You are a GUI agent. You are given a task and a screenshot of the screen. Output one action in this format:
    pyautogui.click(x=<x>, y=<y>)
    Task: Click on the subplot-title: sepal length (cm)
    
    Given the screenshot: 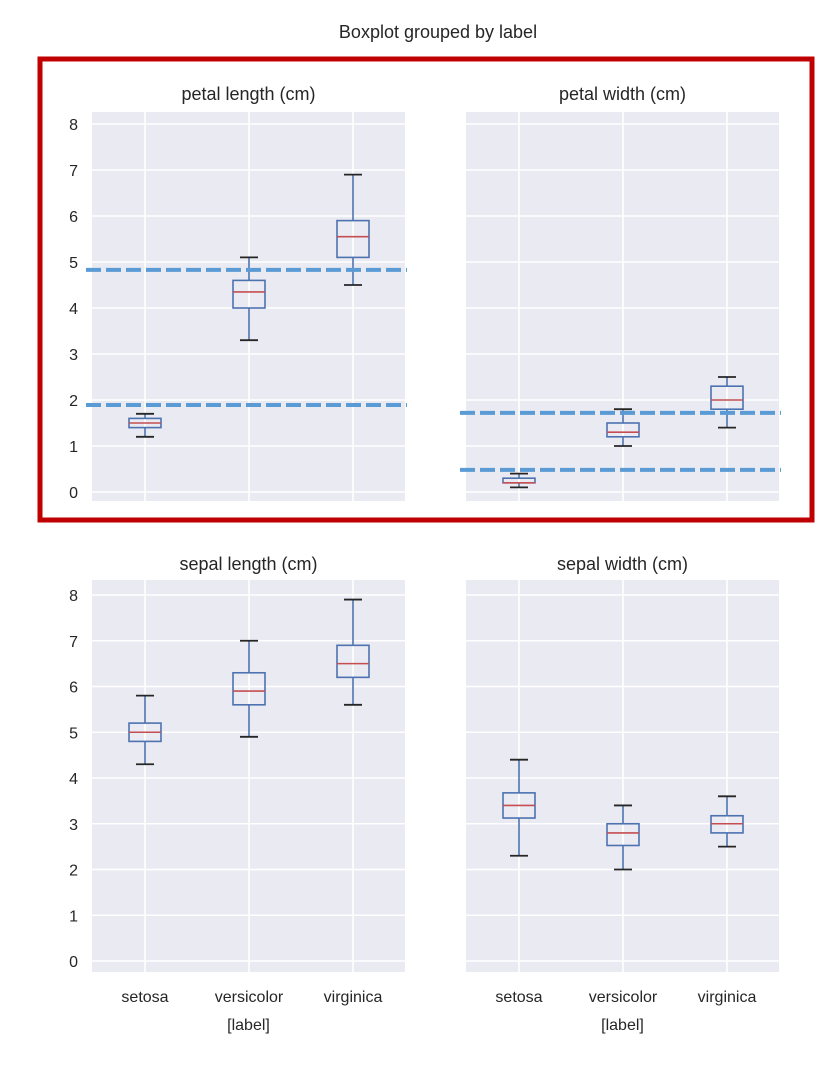 What is the action you would take?
    pyautogui.click(x=248, y=564)
    